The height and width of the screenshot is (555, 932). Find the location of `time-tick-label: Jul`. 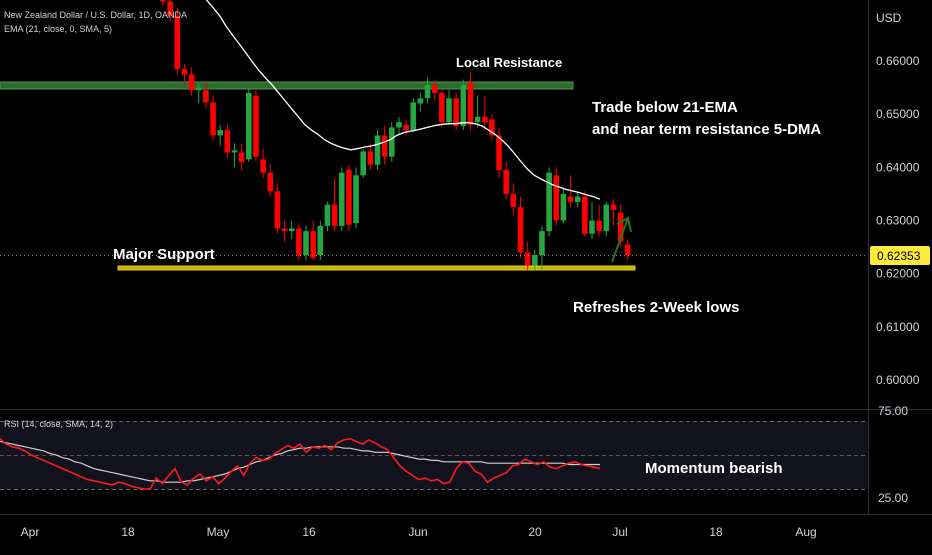

time-tick-label: Jul is located at coordinates (619, 532).